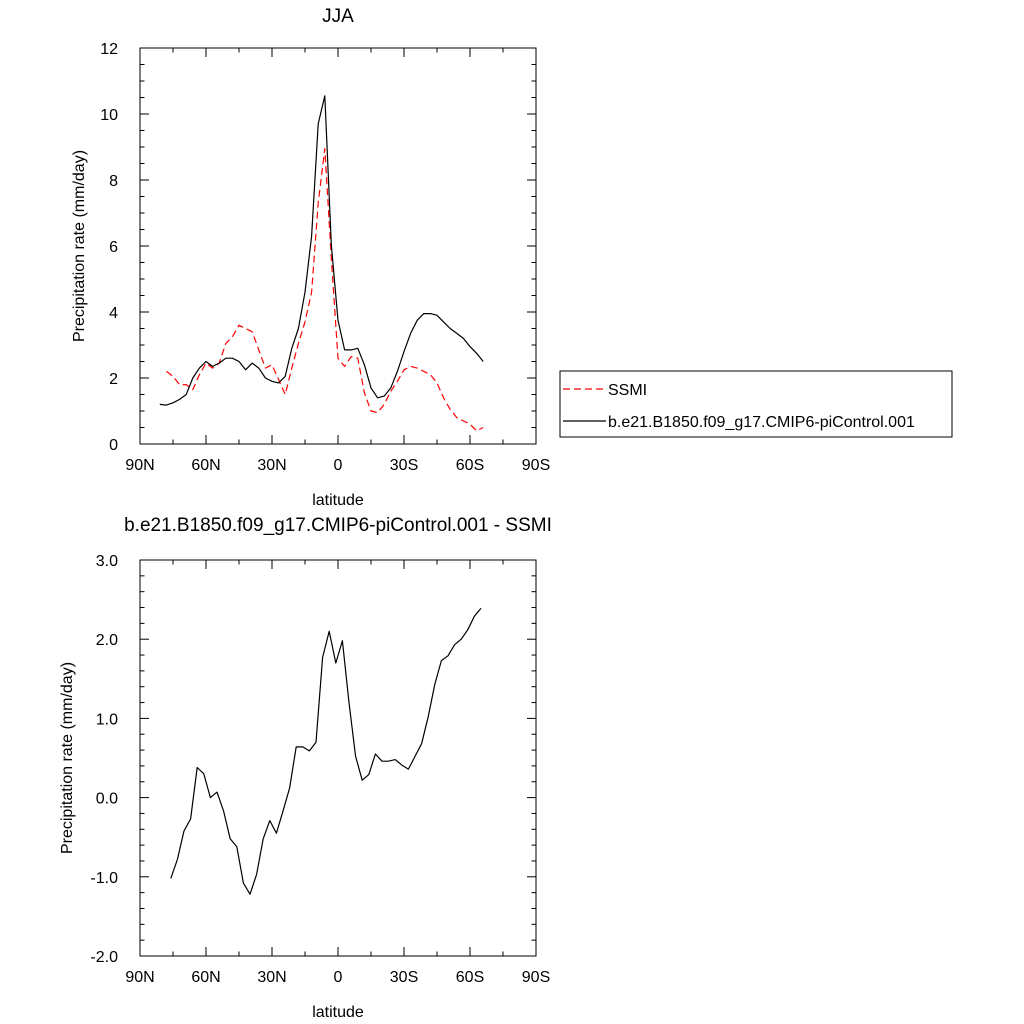  Describe the element at coordinates (113, 181) in the screenshot. I see `top-y-tick-label: 8` at that location.